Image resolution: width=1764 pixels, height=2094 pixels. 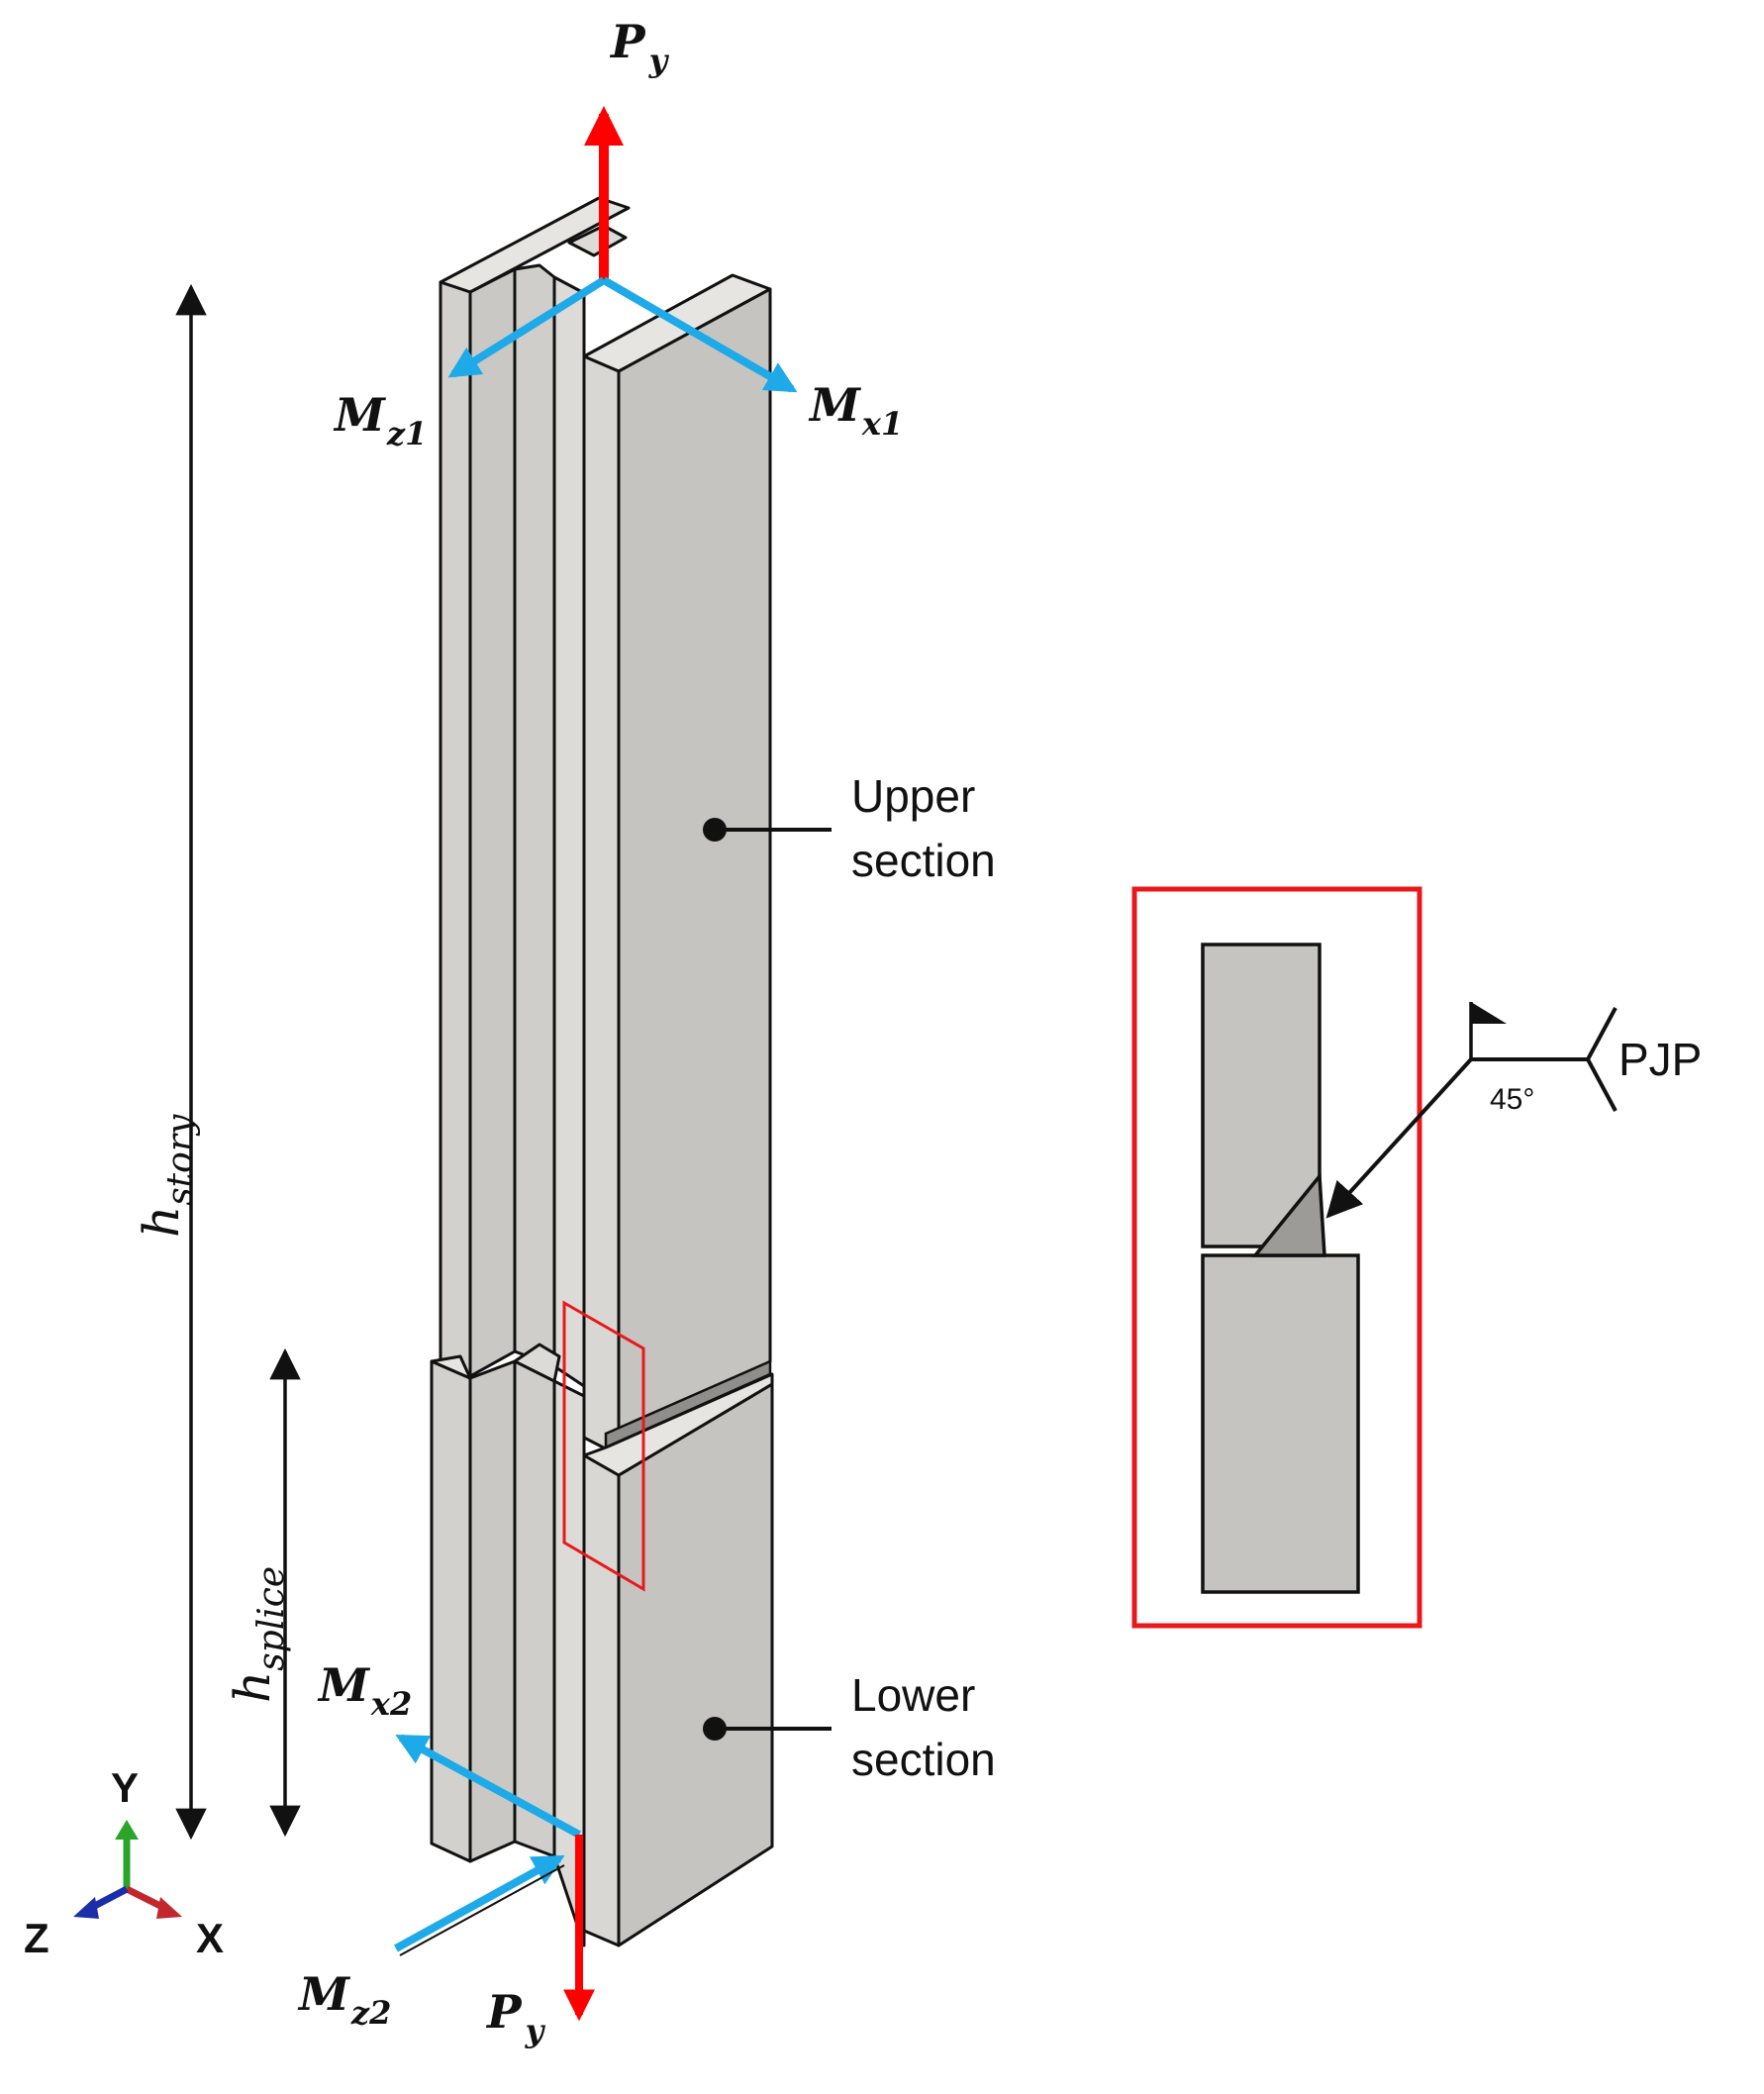 What do you see at coordinates (169, 1908) in the screenshot?
I see `axis-x-arrow-icon` at bounding box center [169, 1908].